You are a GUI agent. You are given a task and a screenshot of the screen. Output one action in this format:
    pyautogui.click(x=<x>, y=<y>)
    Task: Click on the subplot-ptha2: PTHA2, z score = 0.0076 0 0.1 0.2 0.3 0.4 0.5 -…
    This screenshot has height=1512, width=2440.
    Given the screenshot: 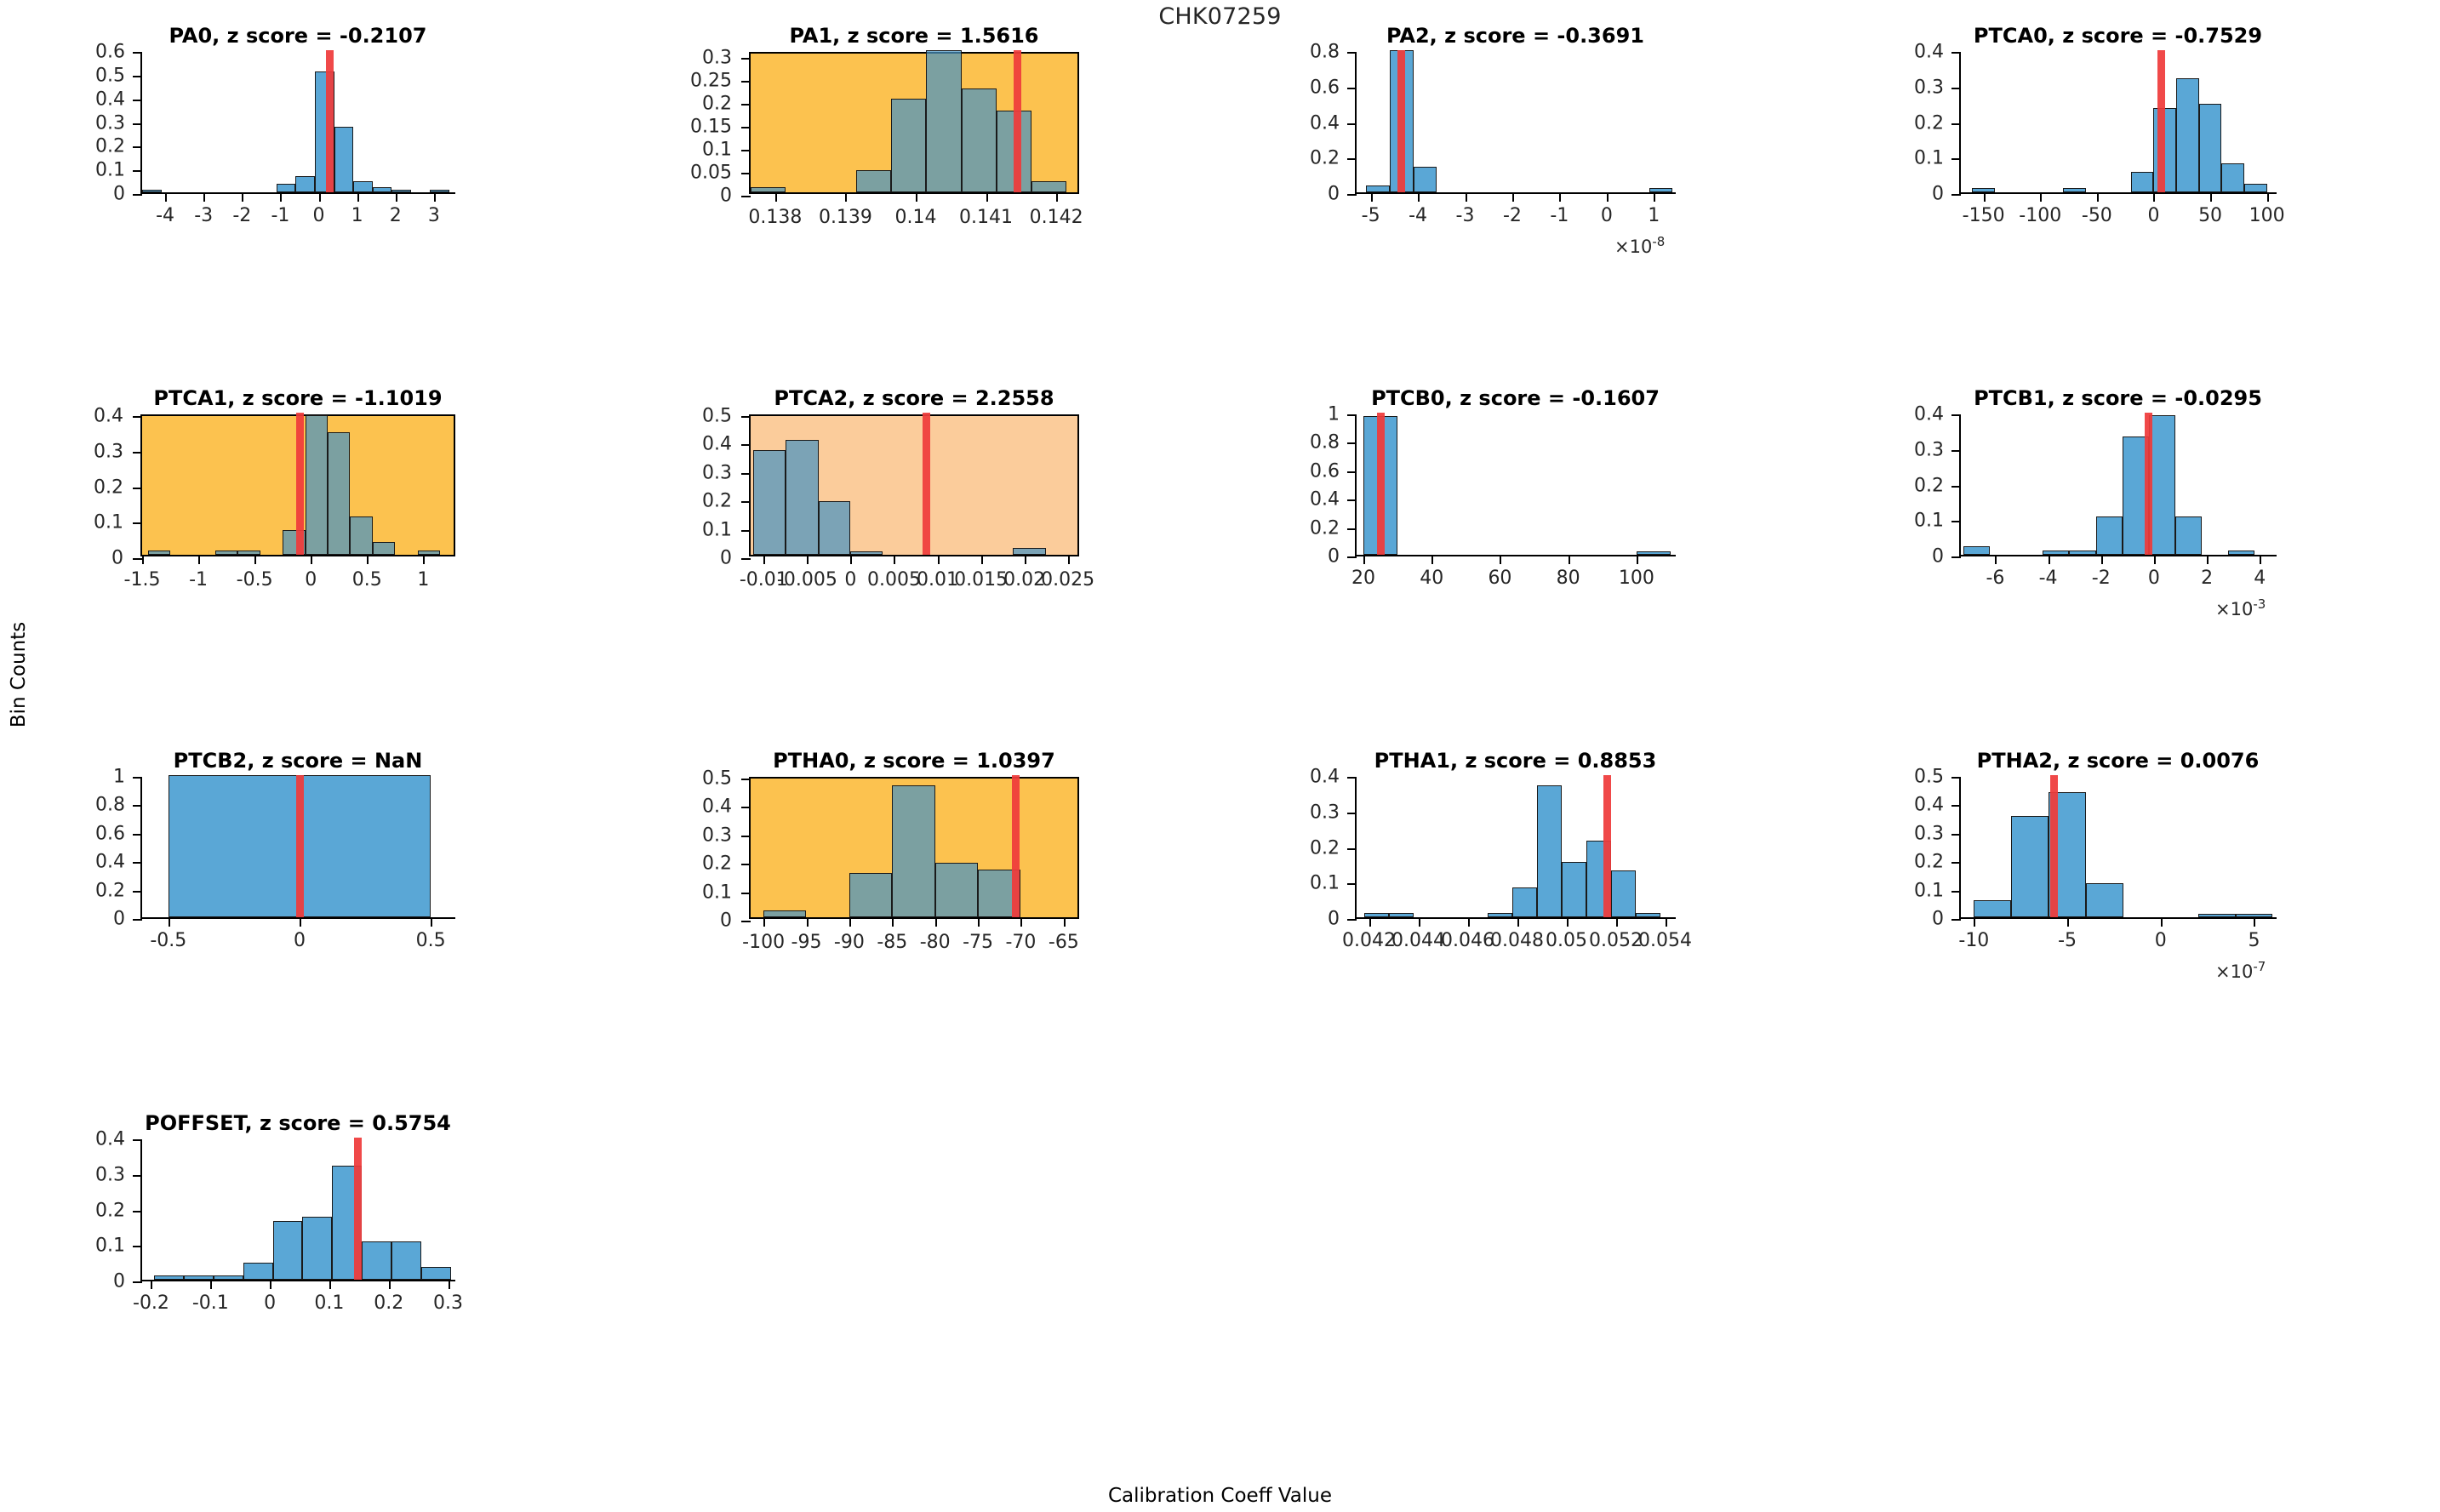 What is the action you would take?
    pyautogui.click(x=2095, y=865)
    